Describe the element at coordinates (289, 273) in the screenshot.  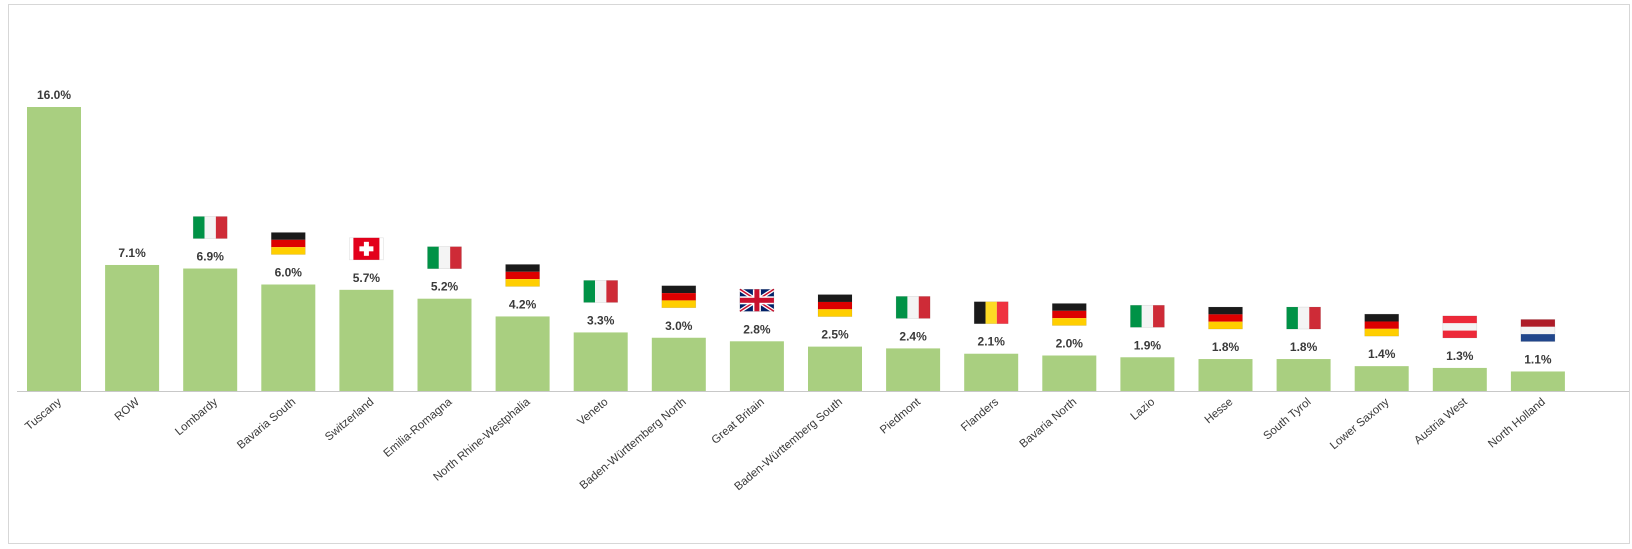
I see `bar-value-label: 6.0%` at that location.